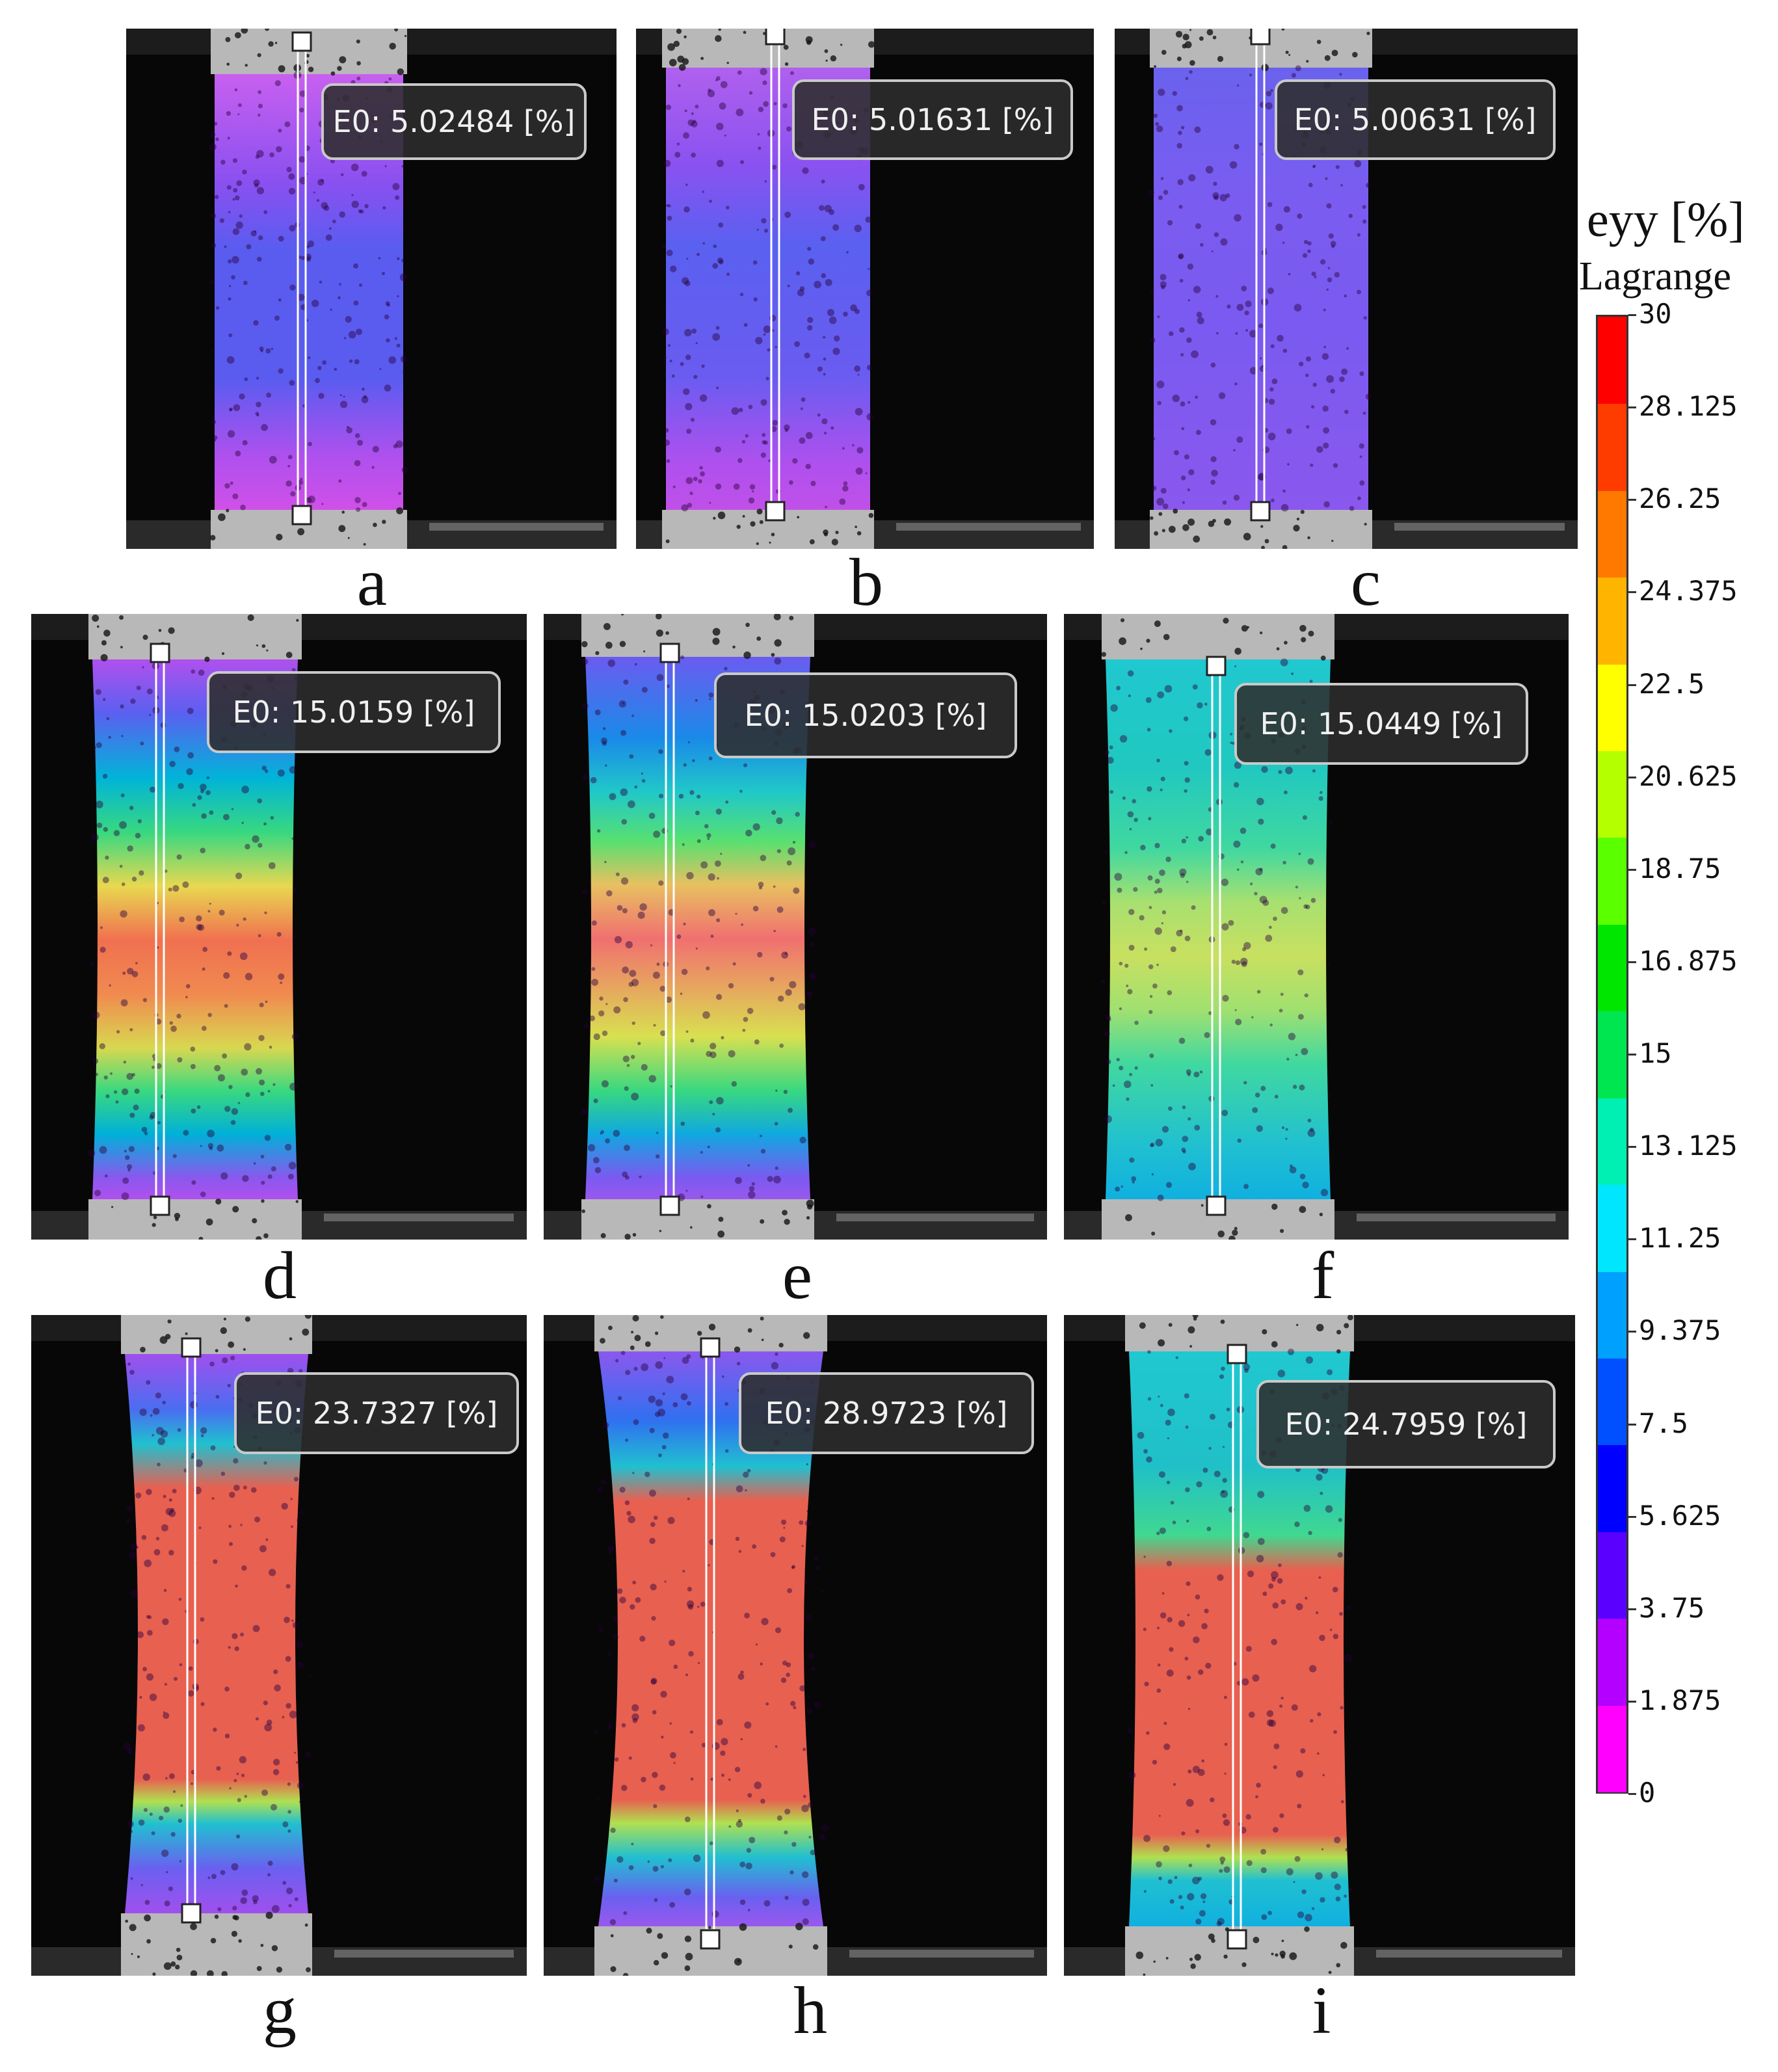 This screenshot has width=1778, height=2072. Describe the element at coordinates (354, 712) in the screenshot. I see `strain-readout-d: E0: 15.0159 [%]` at that location.